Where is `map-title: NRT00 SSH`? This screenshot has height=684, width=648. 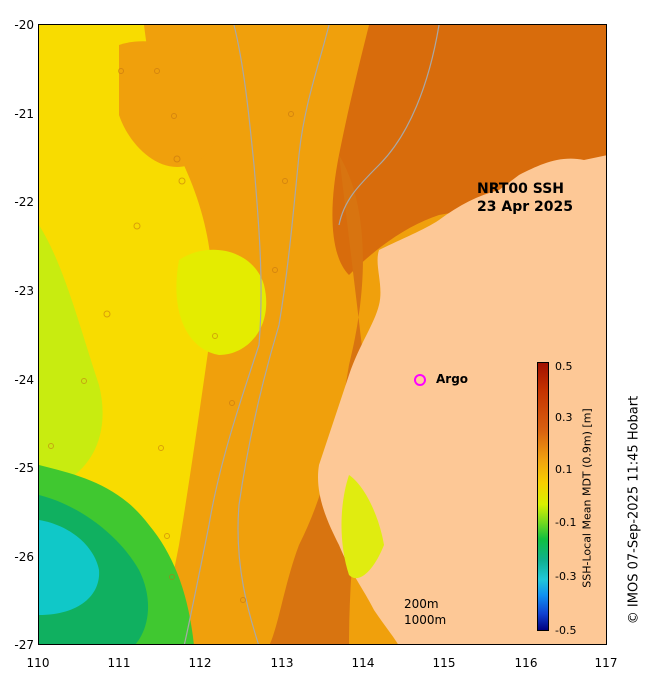 map-title: NRT00 SSH is located at coordinates (521, 189).